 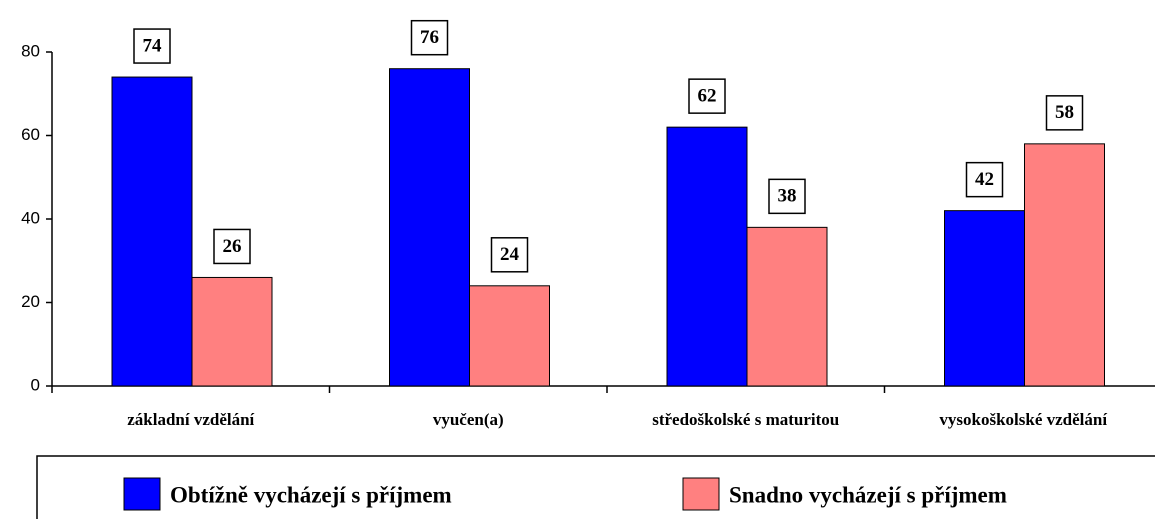 I want to click on data-label: 26, so click(x=232, y=246).